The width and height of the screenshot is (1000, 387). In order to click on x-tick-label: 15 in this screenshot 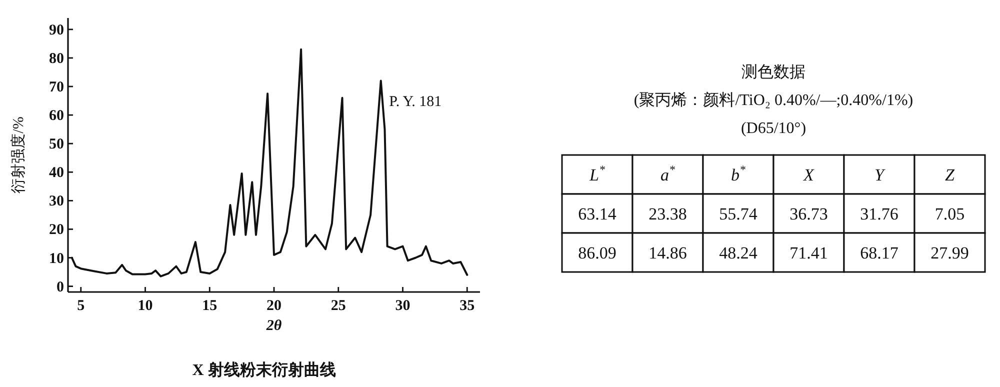, I will do `click(210, 306)`.